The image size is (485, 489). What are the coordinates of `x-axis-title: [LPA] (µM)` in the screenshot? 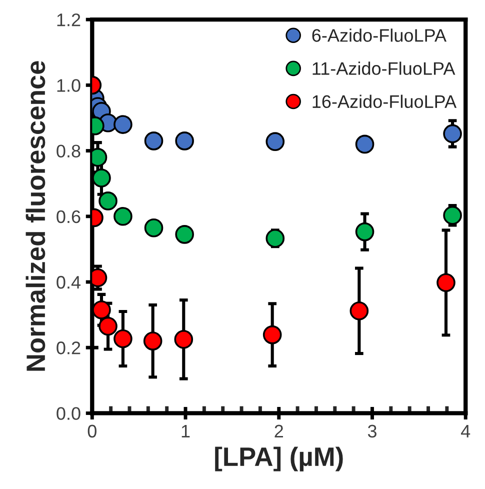 It's located at (279, 459).